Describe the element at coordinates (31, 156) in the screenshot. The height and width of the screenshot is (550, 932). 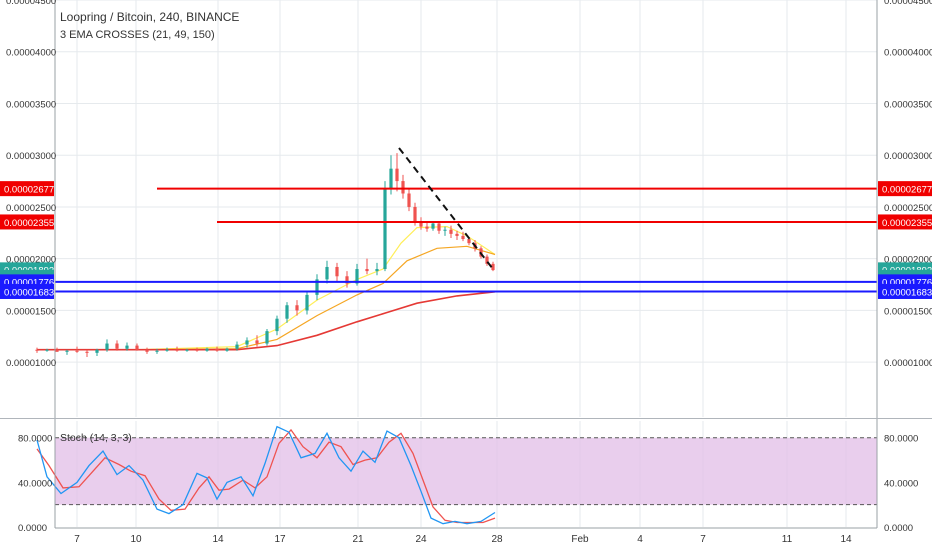
I see `y-tick-label-left: 0.00003000` at that location.